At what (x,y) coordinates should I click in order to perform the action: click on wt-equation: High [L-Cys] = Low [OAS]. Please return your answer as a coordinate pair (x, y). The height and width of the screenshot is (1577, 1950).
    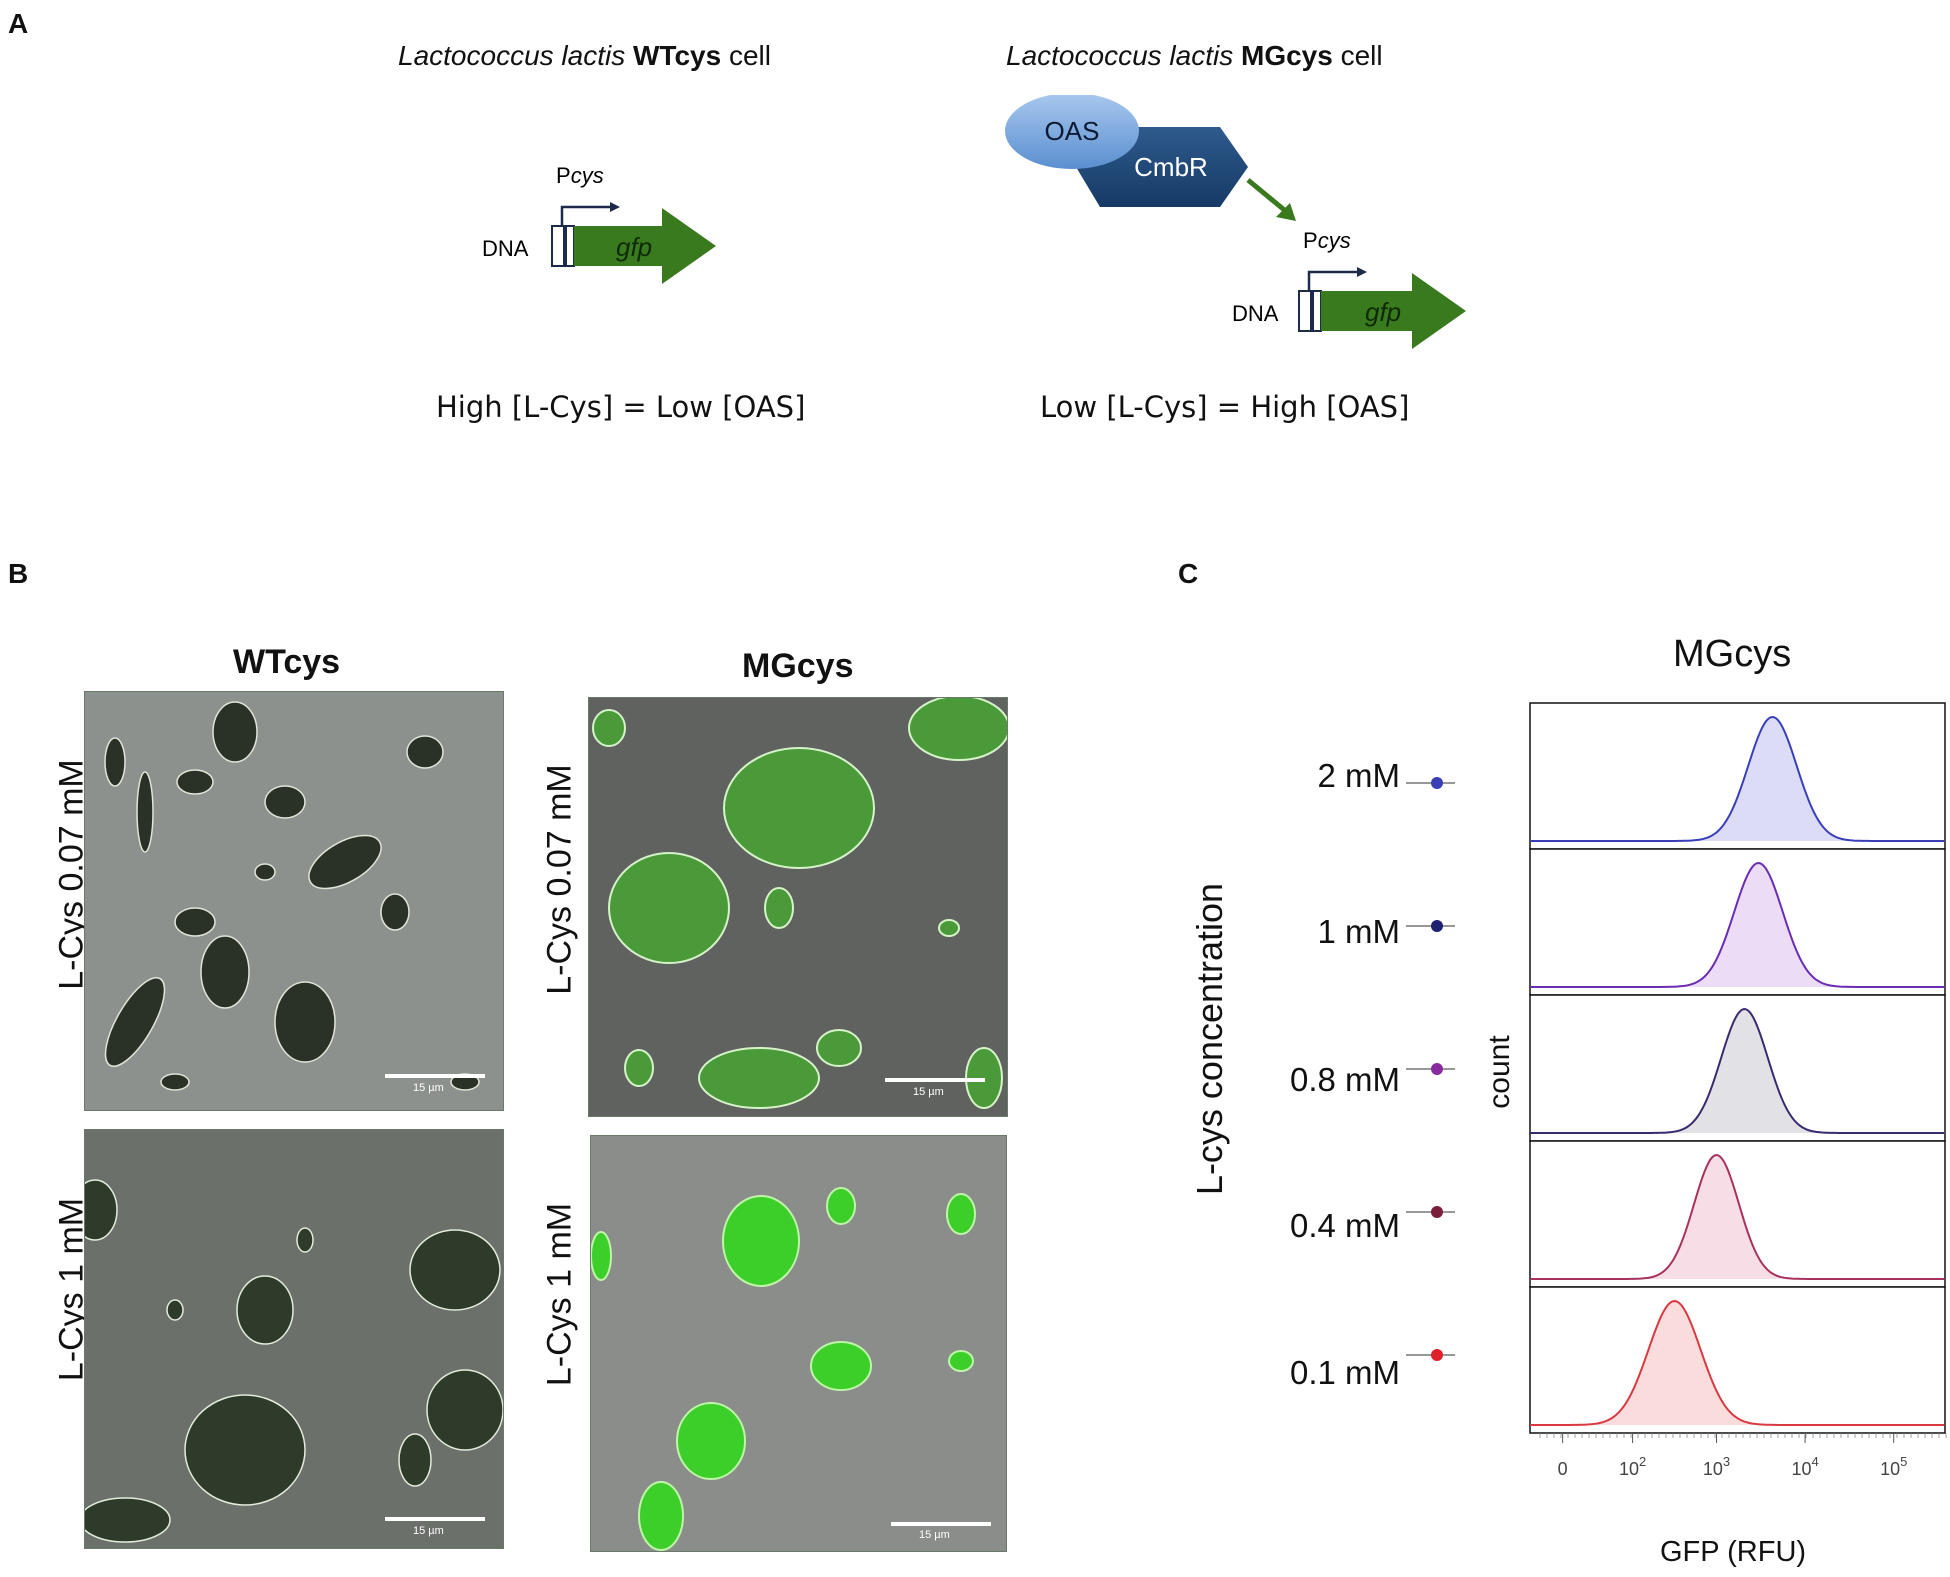
    Looking at the image, I should click on (621, 407).